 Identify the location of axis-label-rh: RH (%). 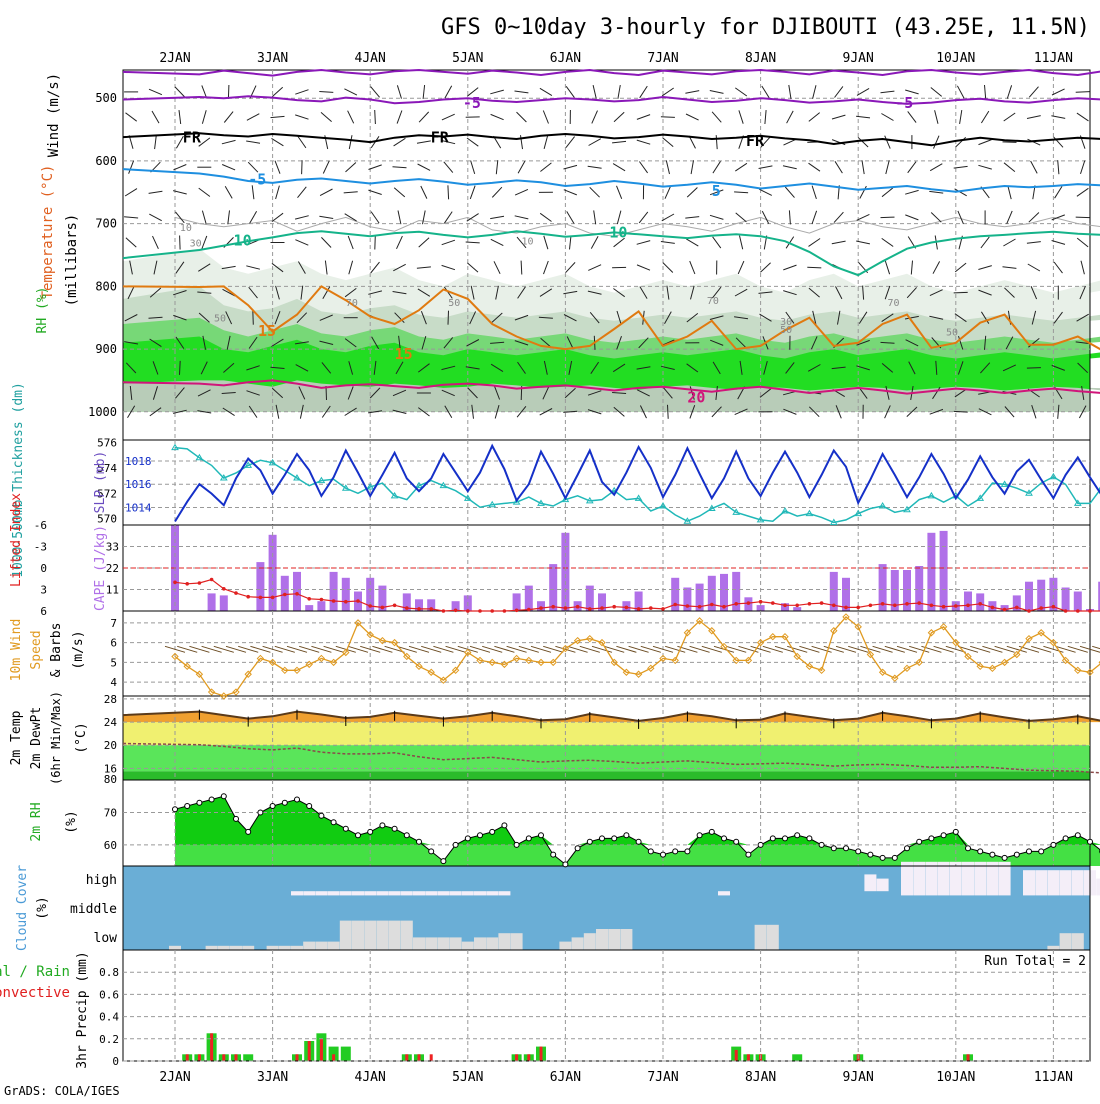
(42, 310).